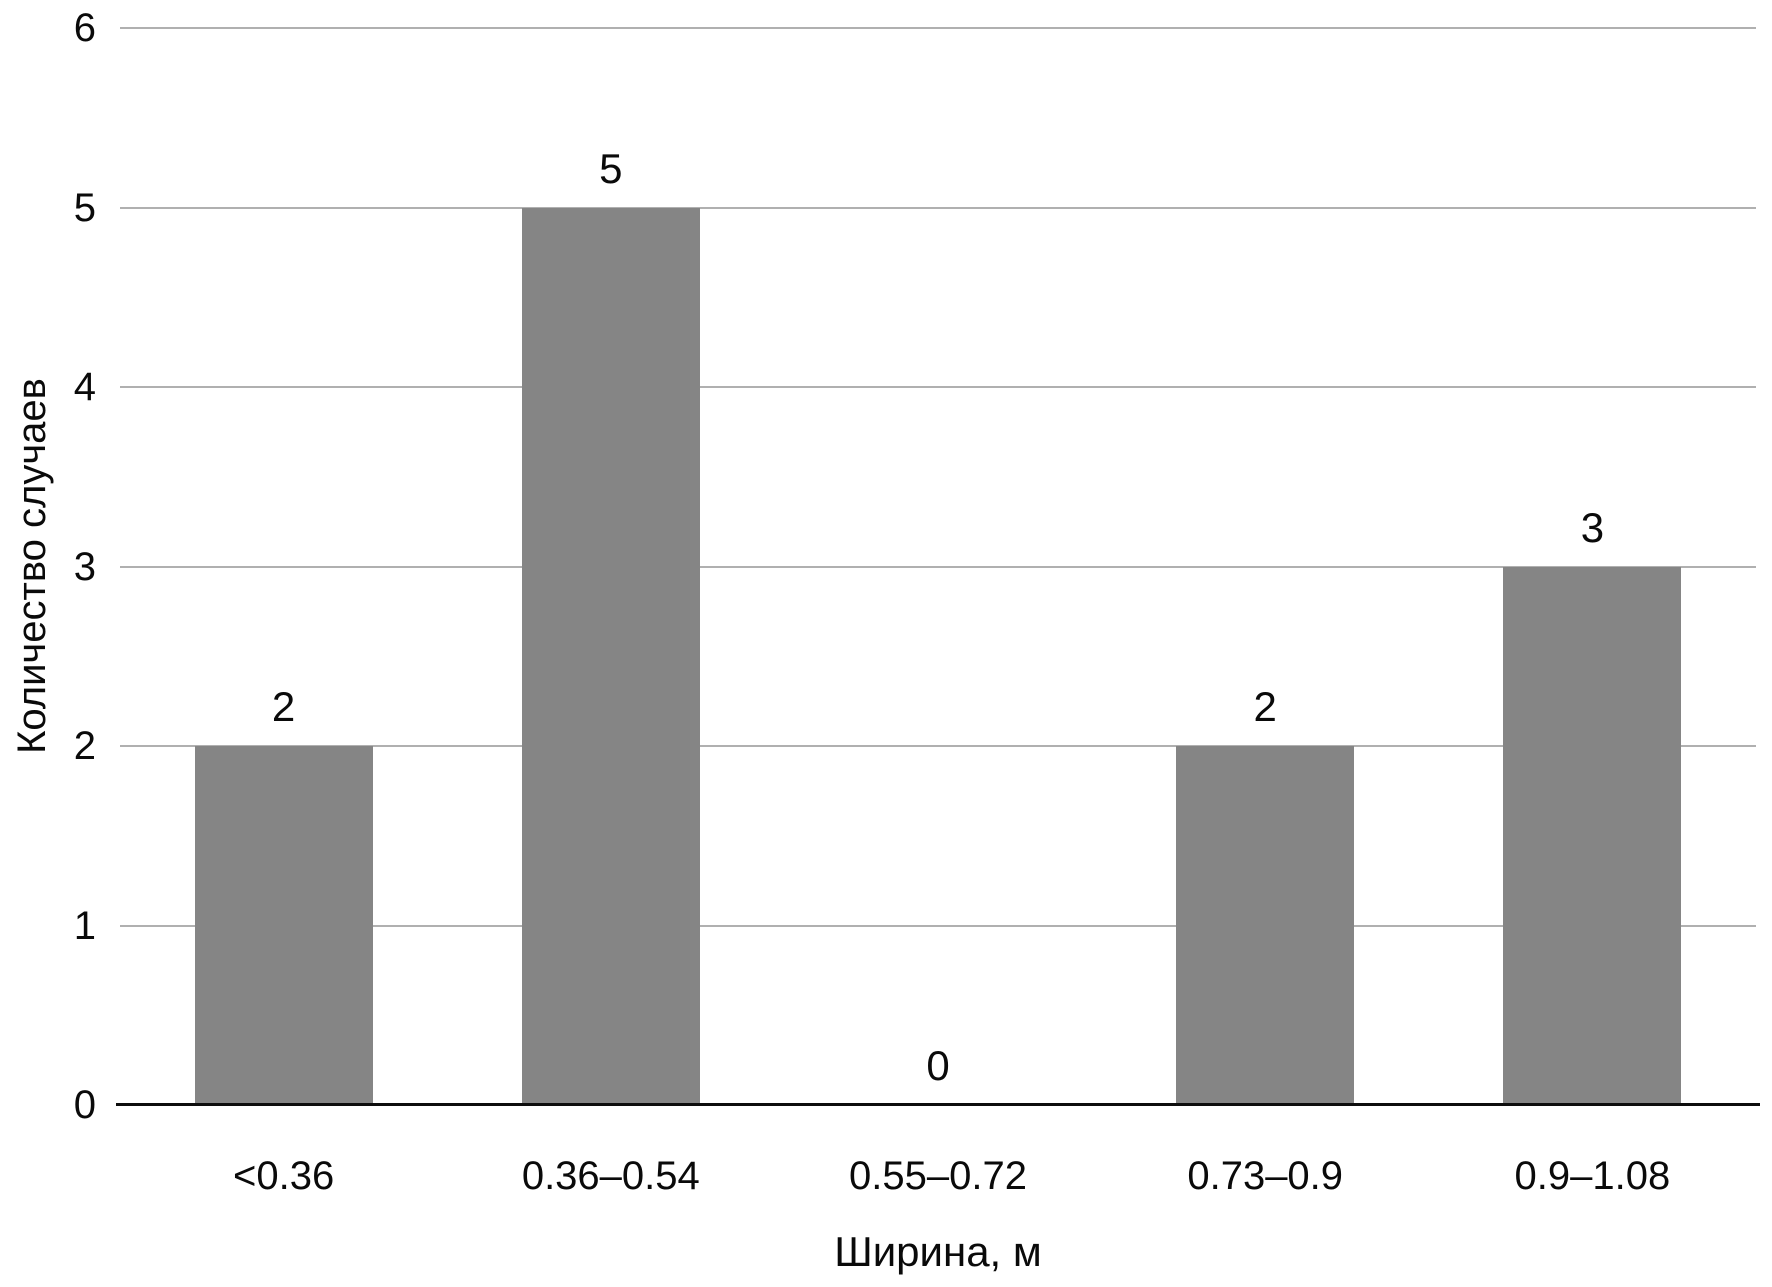  Describe the element at coordinates (611, 168) in the screenshot. I see `bar-value-label: 5` at that location.